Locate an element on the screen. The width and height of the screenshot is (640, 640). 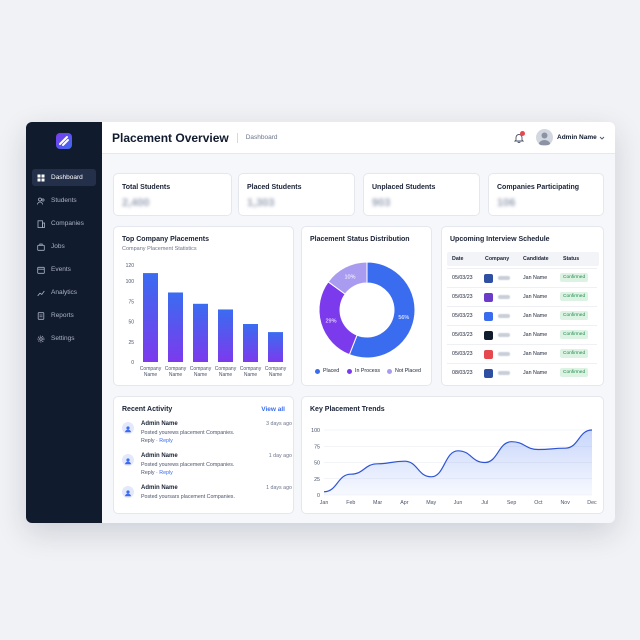
activity-time: 3 days ago is located at coordinates (279, 424).